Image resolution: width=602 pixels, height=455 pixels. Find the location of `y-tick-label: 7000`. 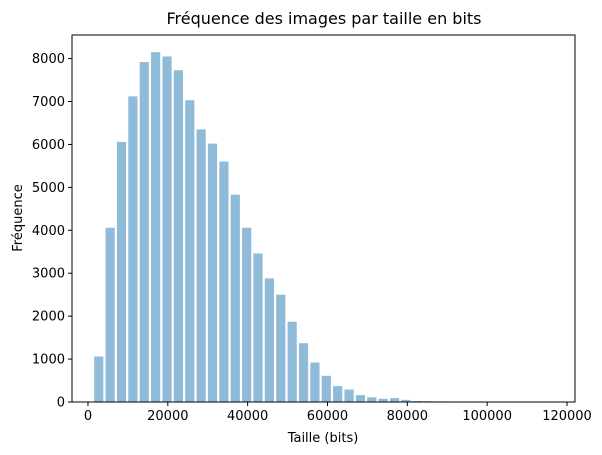

y-tick-label: 7000 is located at coordinates (48, 102).